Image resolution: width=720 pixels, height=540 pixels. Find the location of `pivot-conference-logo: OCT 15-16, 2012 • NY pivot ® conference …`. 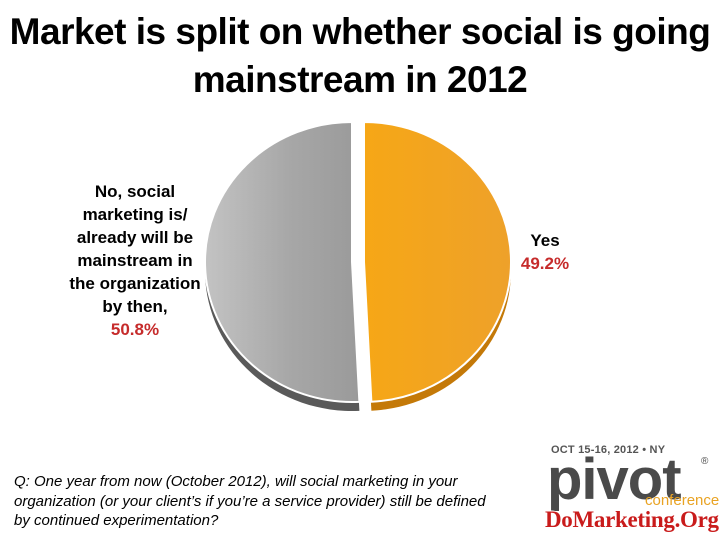

pivot-conference-logo: OCT 15-16, 2012 • NY pivot ® conference … is located at coordinates (632, 487).